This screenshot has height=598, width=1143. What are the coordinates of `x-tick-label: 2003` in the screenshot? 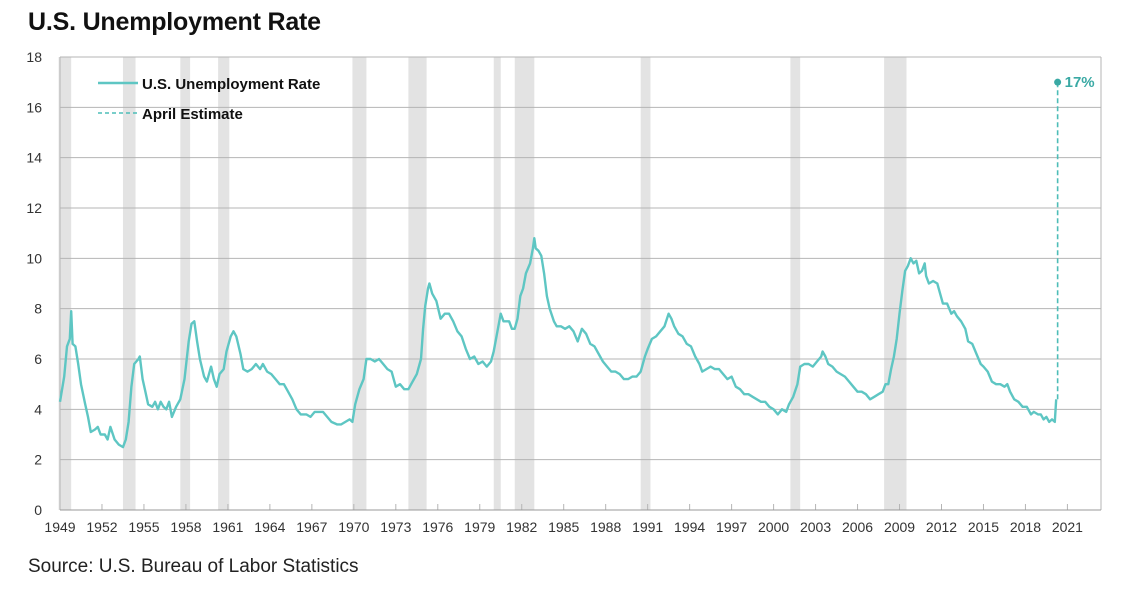 It's located at (815, 527).